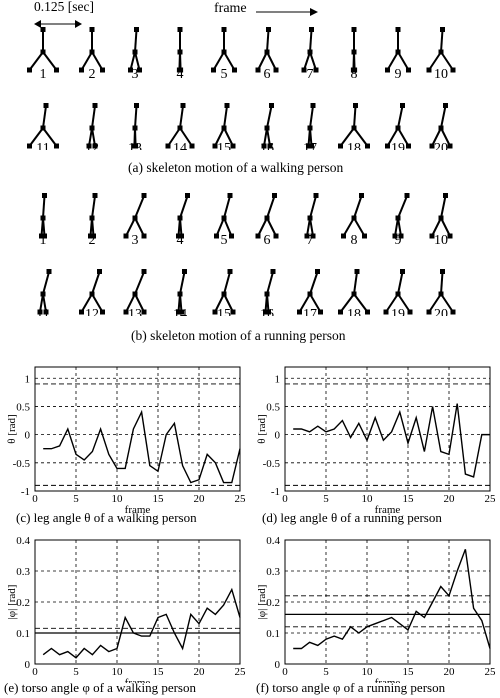  I want to click on walking-frame-label: 15, so click(224, 145).